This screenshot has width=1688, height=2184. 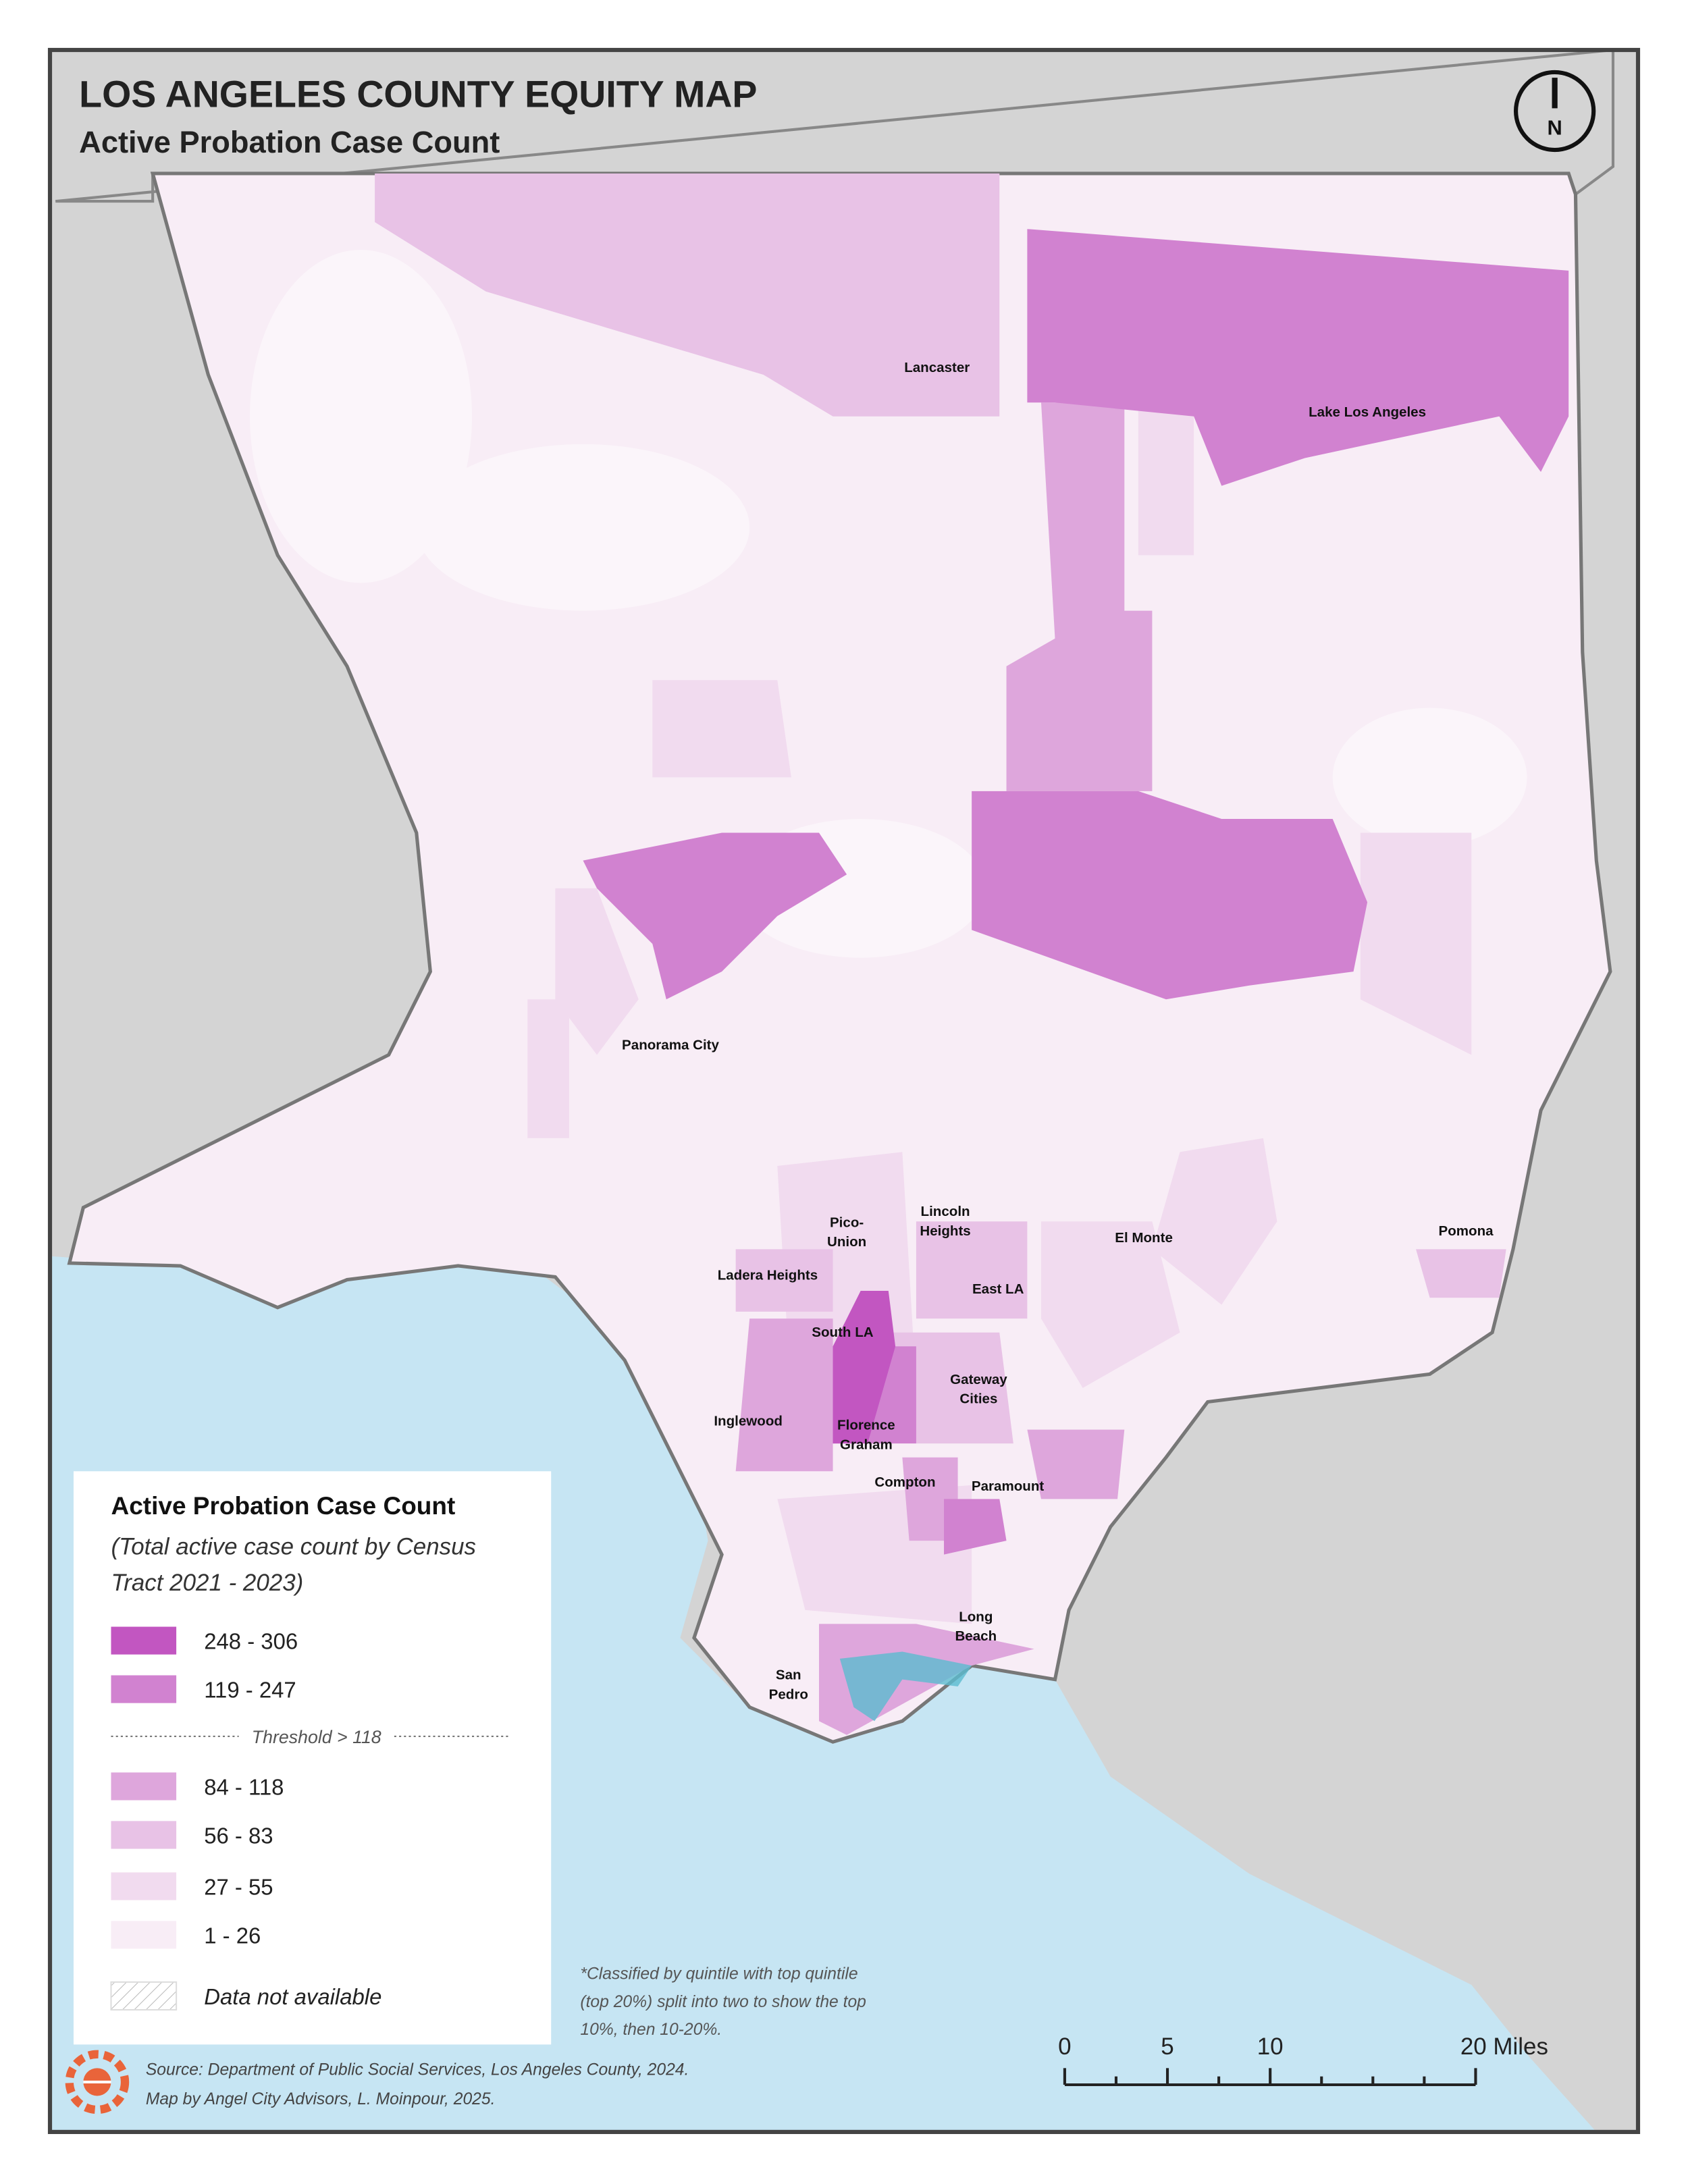 I want to click on legend-label: 1 - 26, so click(x=233, y=1935).